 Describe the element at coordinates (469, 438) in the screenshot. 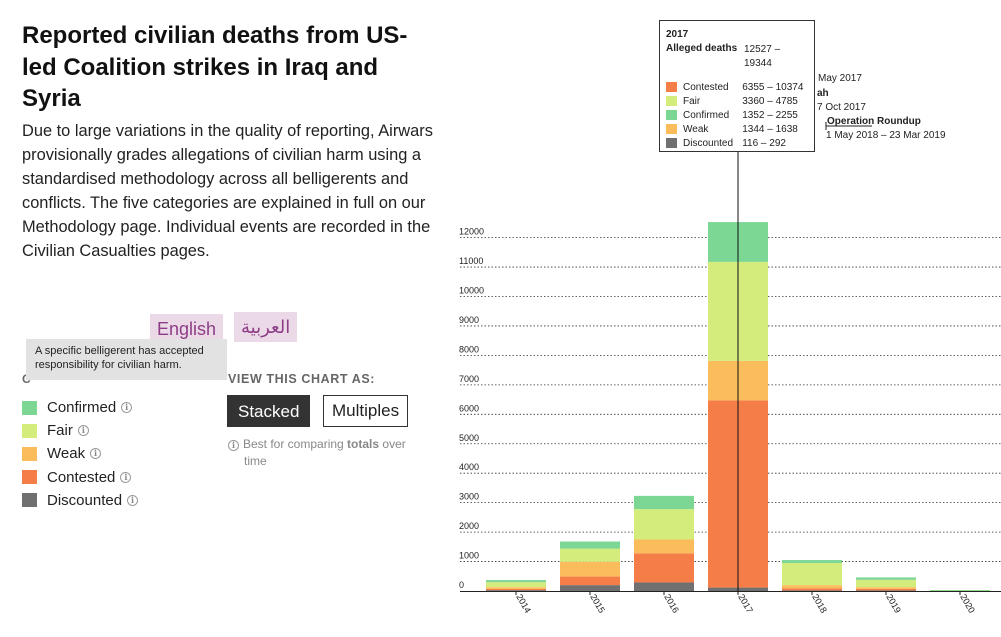

I see `y-tick-label: 5000` at that location.